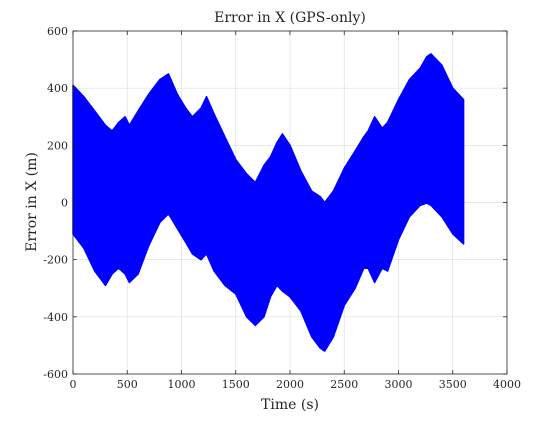 This screenshot has height=425, width=560. I want to click on y-tick-label: 600, so click(57, 31).